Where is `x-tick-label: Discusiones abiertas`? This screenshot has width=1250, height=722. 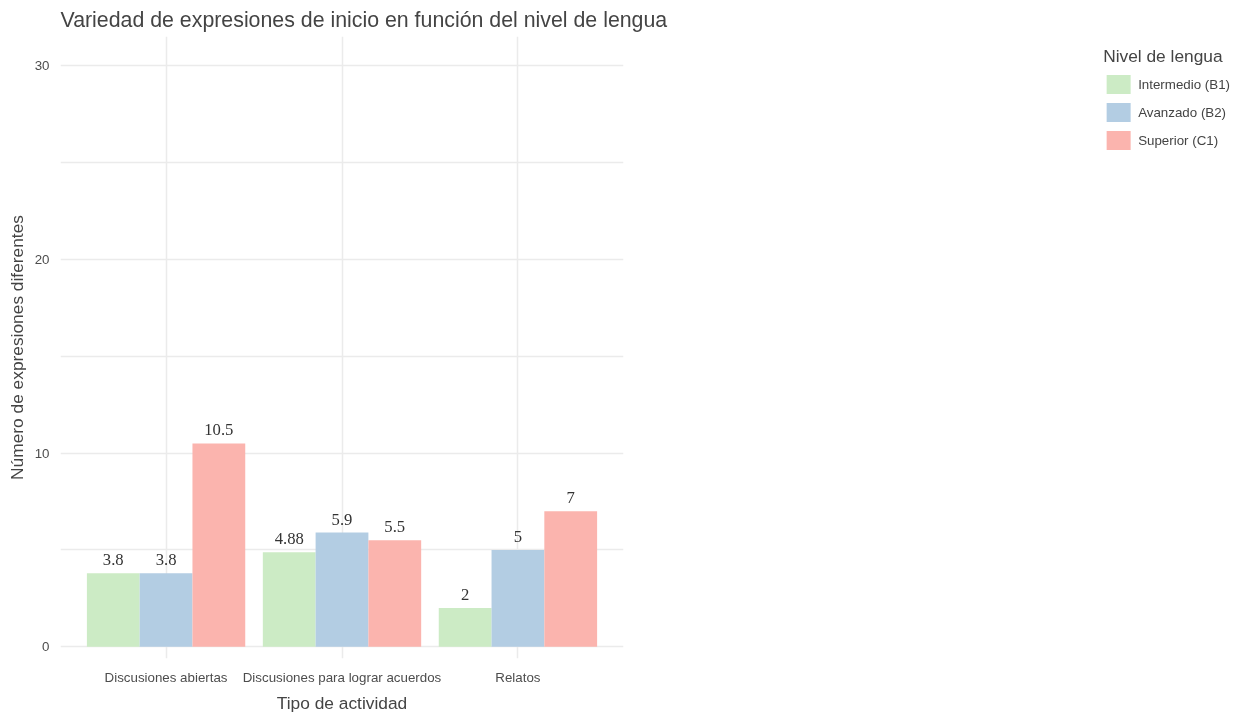
x-tick-label: Discusiones abiertas is located at coordinates (166, 677).